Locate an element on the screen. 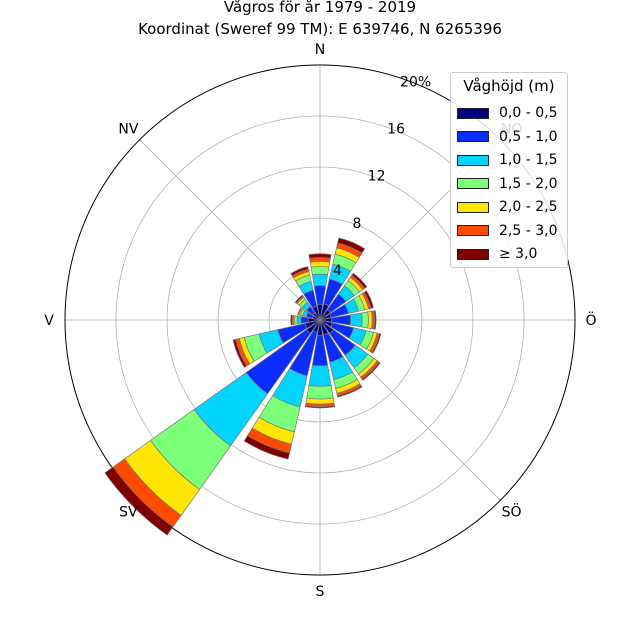 Image resolution: width=640 pixels, height=640 pixels. legend-label: 0,0 - 0,5 is located at coordinates (528, 113).